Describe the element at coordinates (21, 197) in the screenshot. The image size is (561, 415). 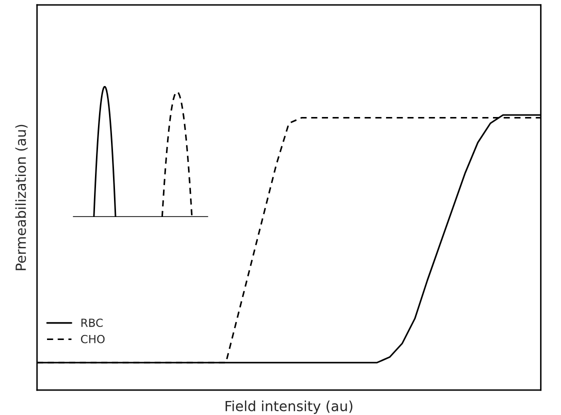
I see `y-axis-title: Permeabilization (au)` at that location.